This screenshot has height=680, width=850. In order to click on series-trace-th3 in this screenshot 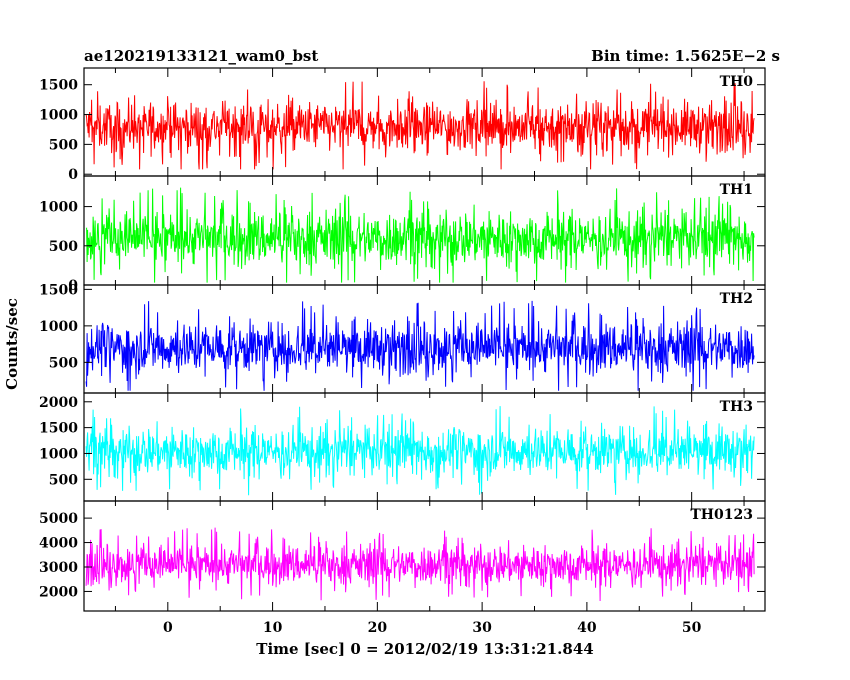, I will do `click(420, 451)`.